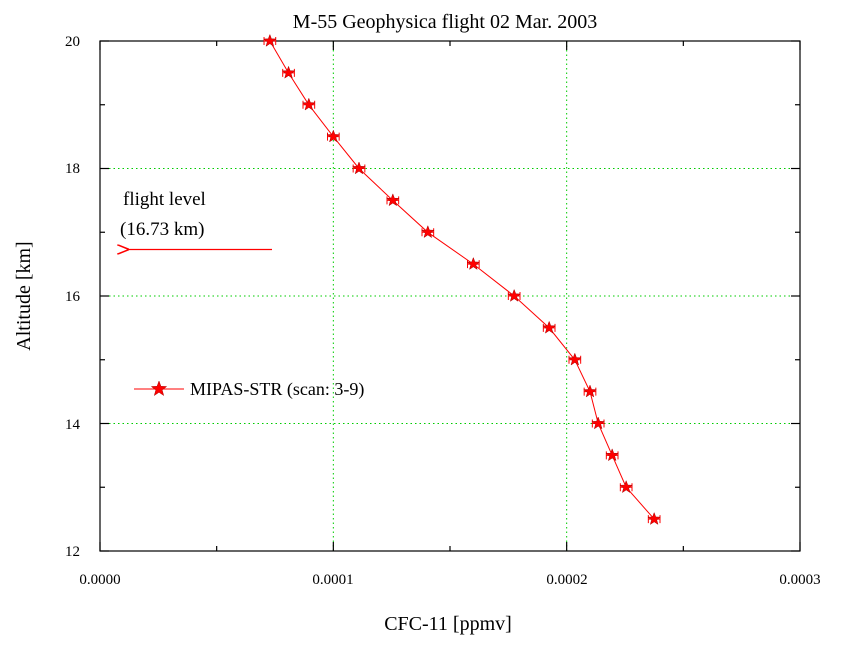 The image size is (841, 647). What do you see at coordinates (73, 297) in the screenshot?
I see `y-tick-label: 16` at bounding box center [73, 297].